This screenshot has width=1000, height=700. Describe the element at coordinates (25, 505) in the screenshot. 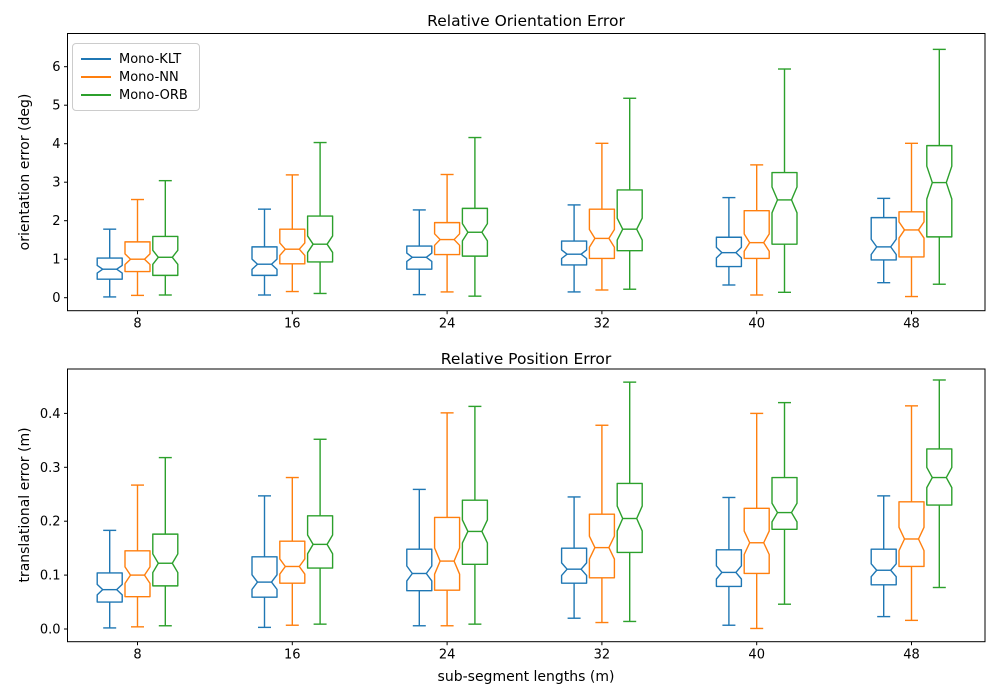

I see `bottom-y-axis-label: translational error (m)` at that location.